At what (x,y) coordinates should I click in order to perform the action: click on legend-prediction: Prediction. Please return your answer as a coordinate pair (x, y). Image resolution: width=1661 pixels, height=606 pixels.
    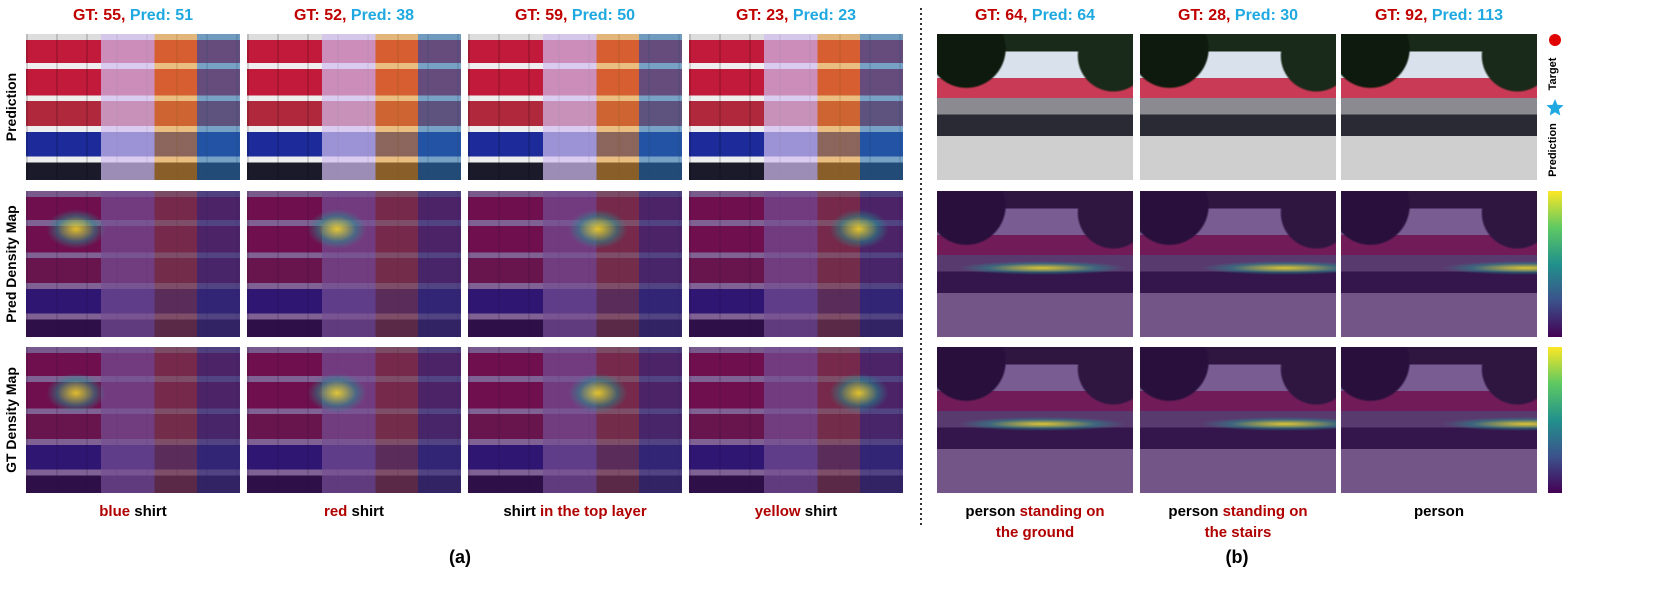
    Looking at the image, I should click on (1553, 150).